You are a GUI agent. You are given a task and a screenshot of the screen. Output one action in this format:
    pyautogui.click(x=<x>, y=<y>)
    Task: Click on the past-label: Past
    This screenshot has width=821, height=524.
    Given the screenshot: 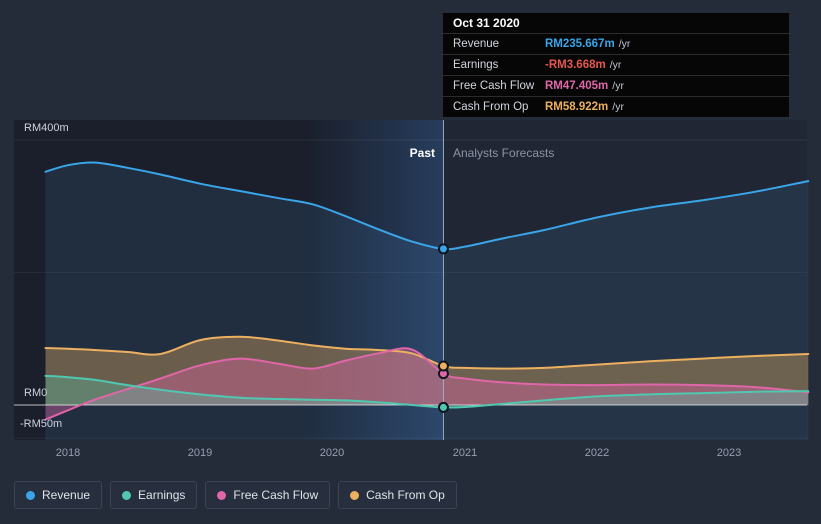 What is the action you would take?
    pyautogui.click(x=422, y=153)
    